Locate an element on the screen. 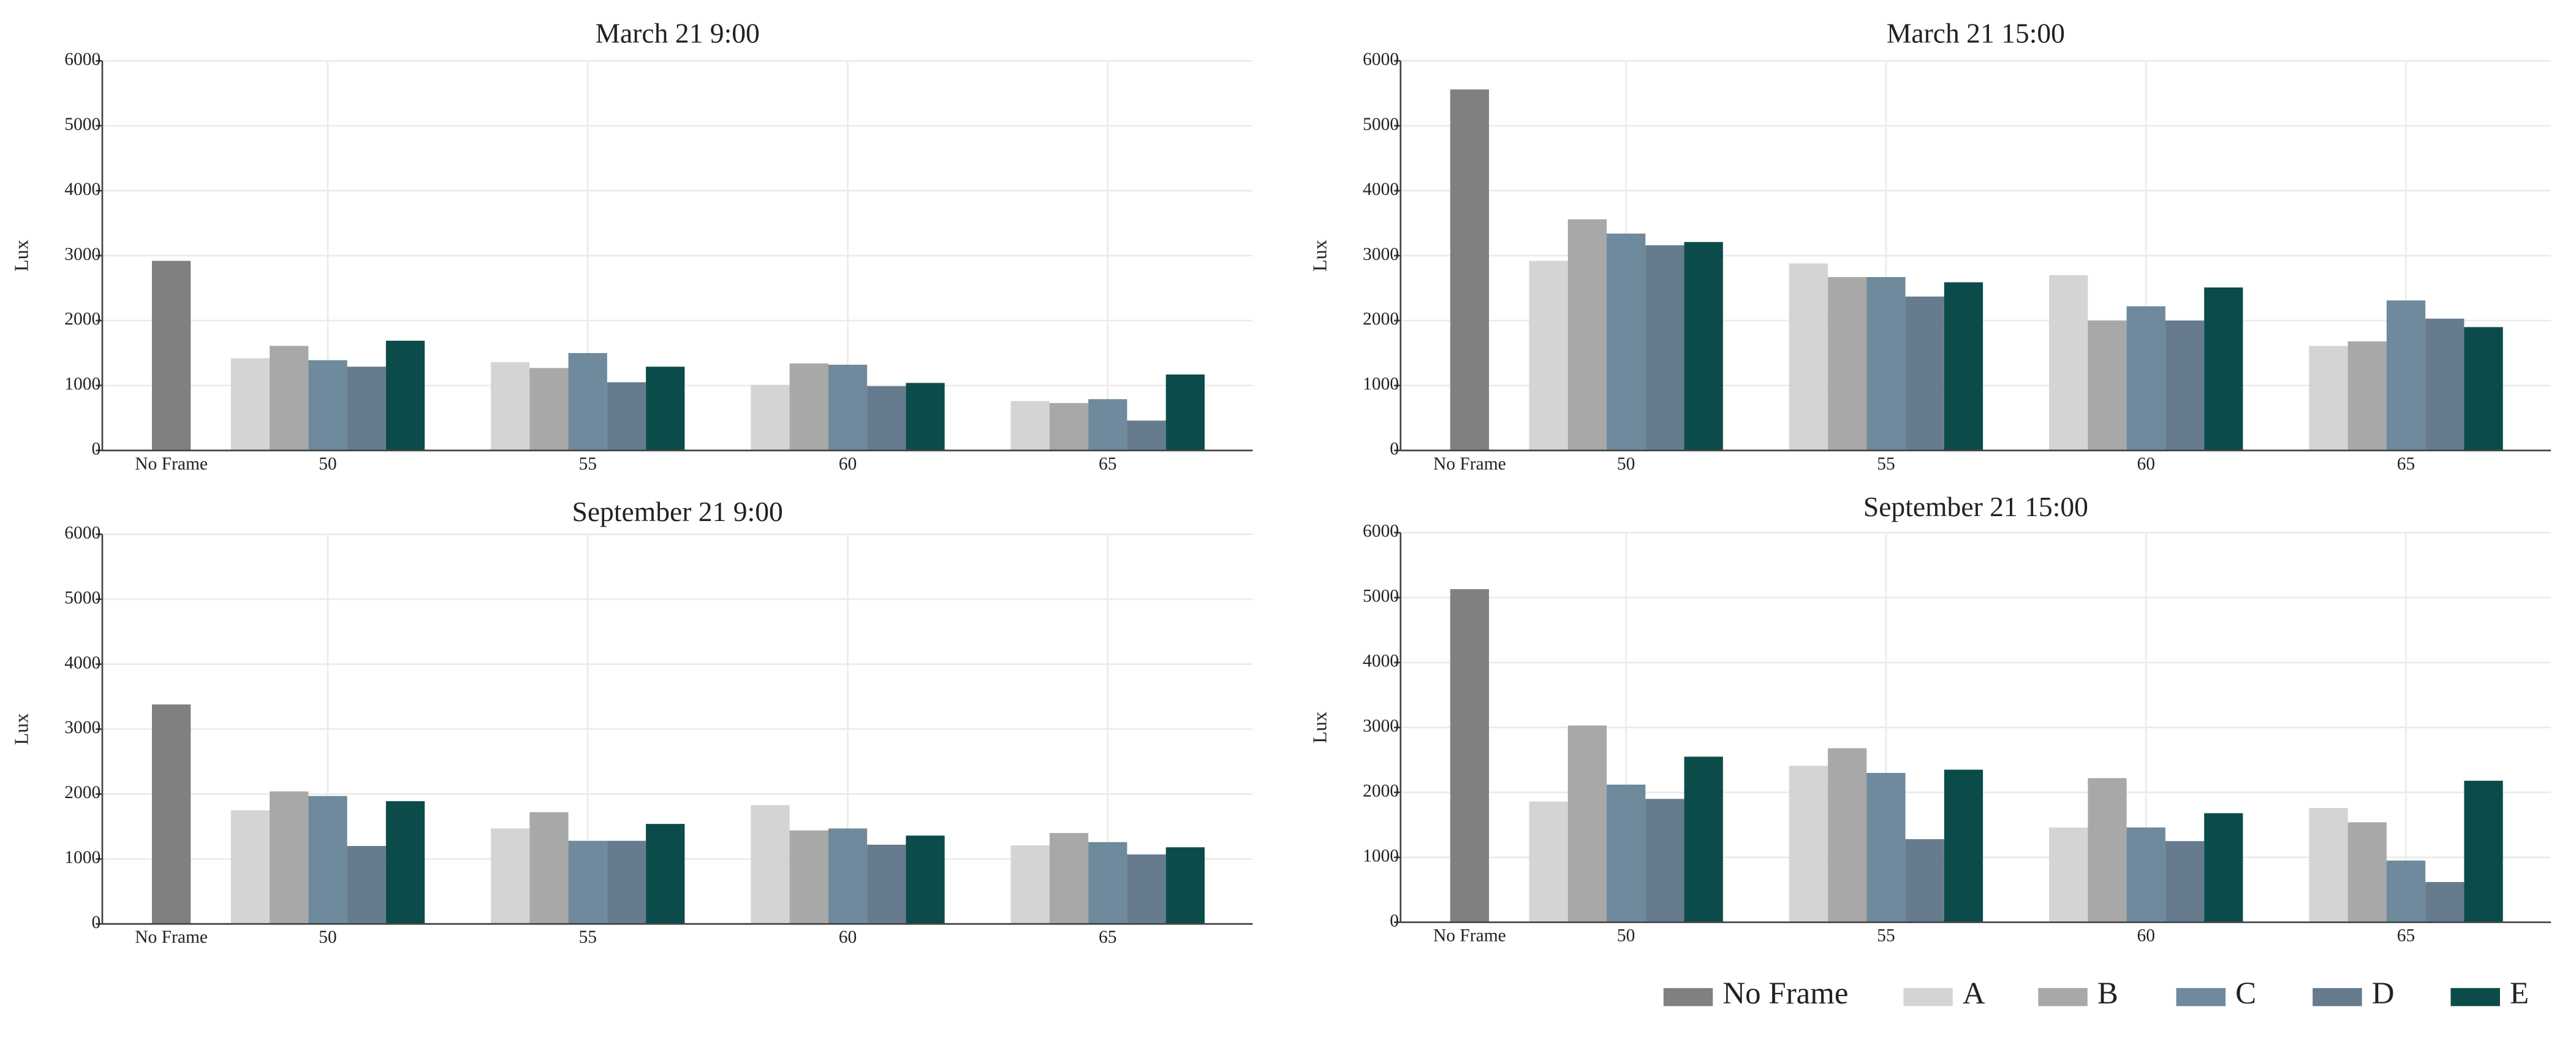  chart-title: March 21 15:00 is located at coordinates (1976, 32).